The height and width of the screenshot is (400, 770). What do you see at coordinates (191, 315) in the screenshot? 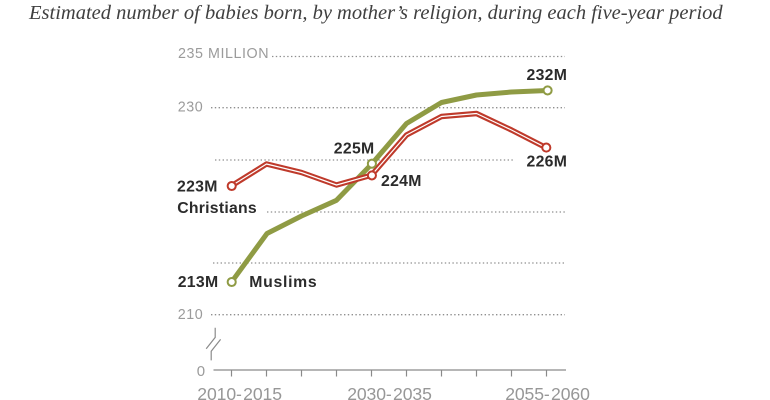
I see `svg-text: 210` at bounding box center [191, 315].